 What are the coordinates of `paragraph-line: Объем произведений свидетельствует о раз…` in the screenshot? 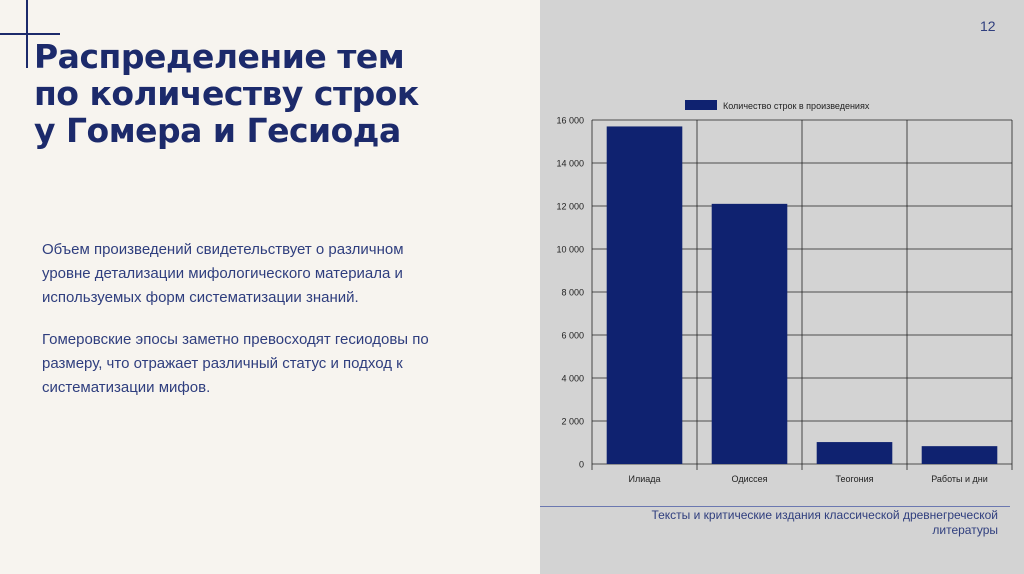 It's located at (223, 249).